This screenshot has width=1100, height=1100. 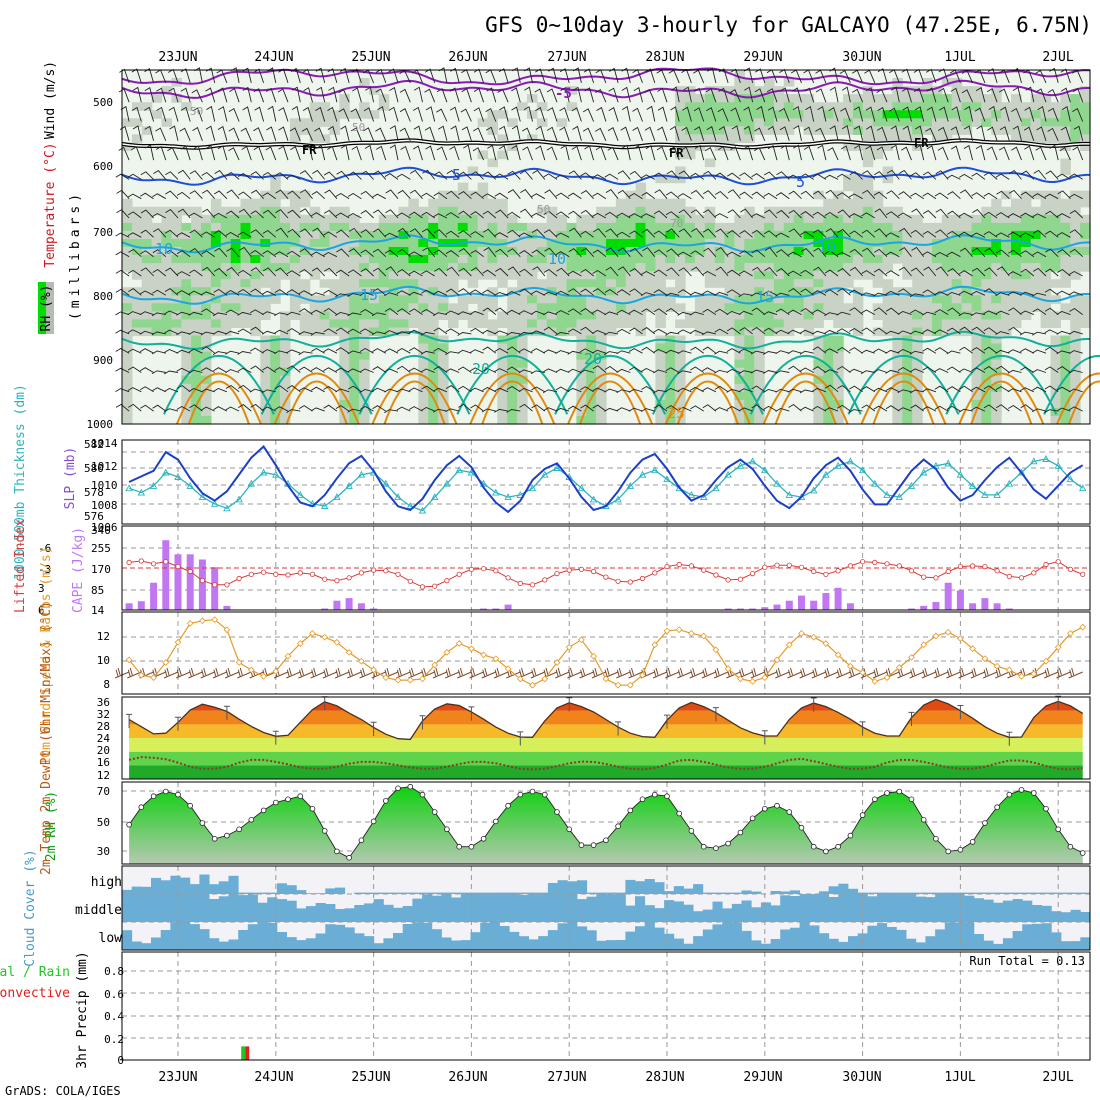 I want to click on wind10m-tick: 12, so click(x=103, y=636).